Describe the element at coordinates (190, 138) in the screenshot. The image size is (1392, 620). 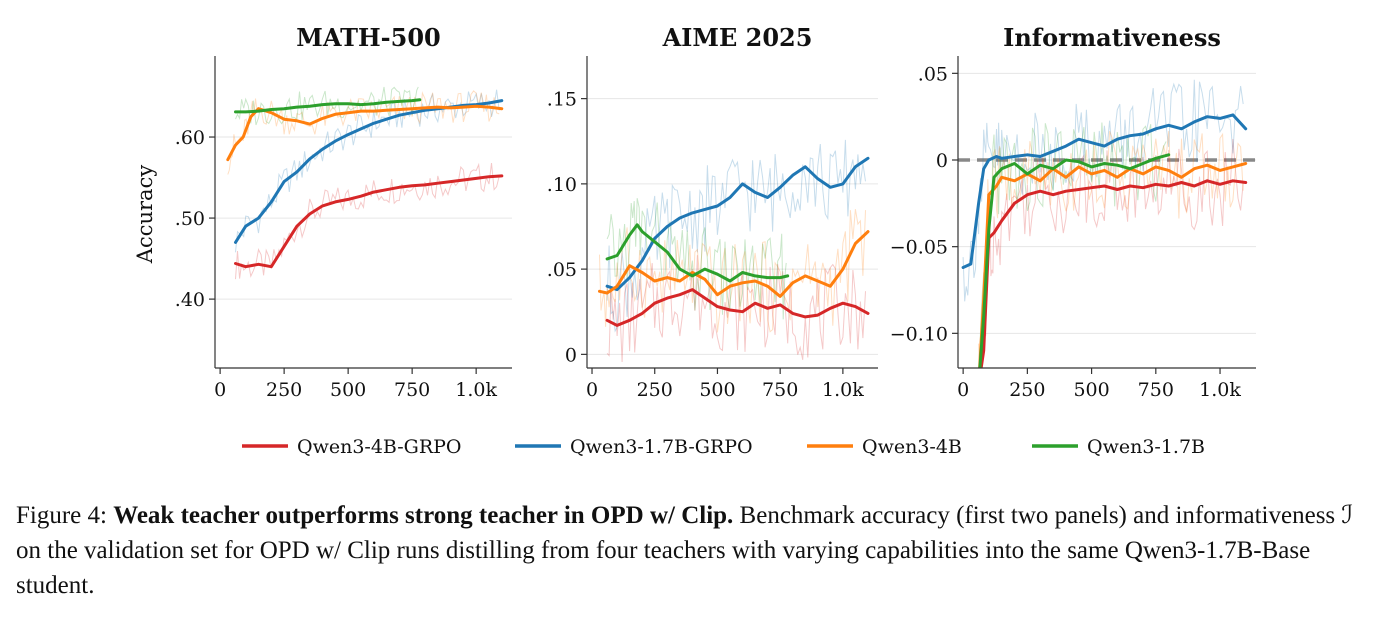
I see `y-tick-label: .60` at that location.